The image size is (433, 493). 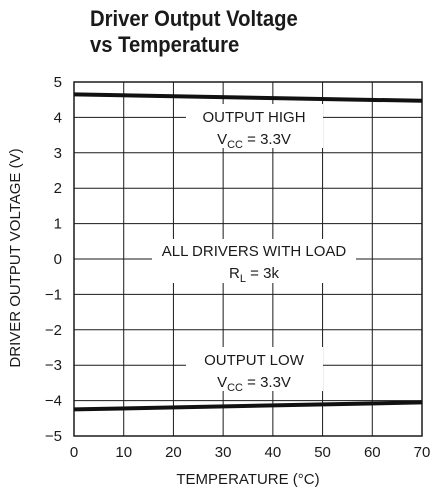 I want to click on vcc-low-sub: CC, so click(x=235, y=388).